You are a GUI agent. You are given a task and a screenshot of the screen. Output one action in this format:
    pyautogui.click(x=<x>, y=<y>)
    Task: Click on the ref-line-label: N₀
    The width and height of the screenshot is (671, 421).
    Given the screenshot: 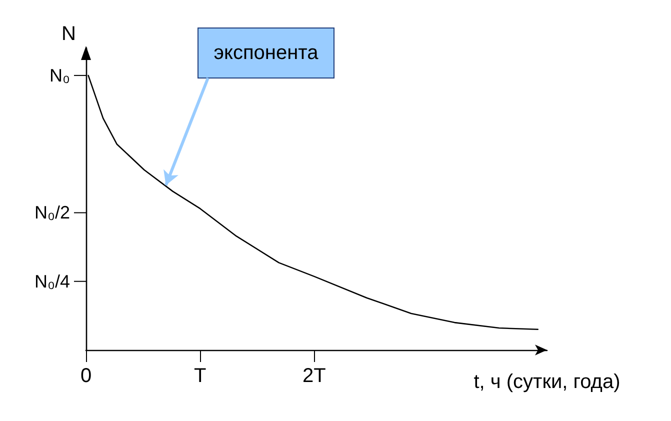 What is the action you would take?
    pyautogui.click(x=60, y=75)
    